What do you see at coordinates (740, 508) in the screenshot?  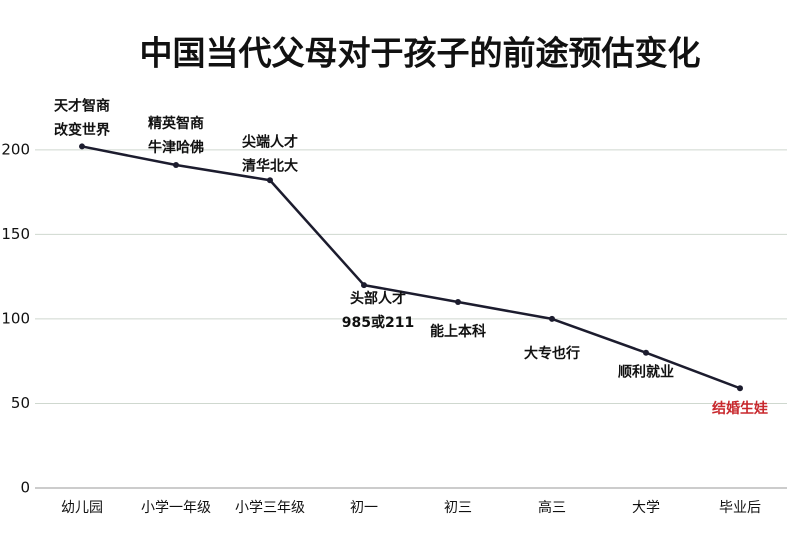 I see `x-tick-label: 毕业后` at bounding box center [740, 508].